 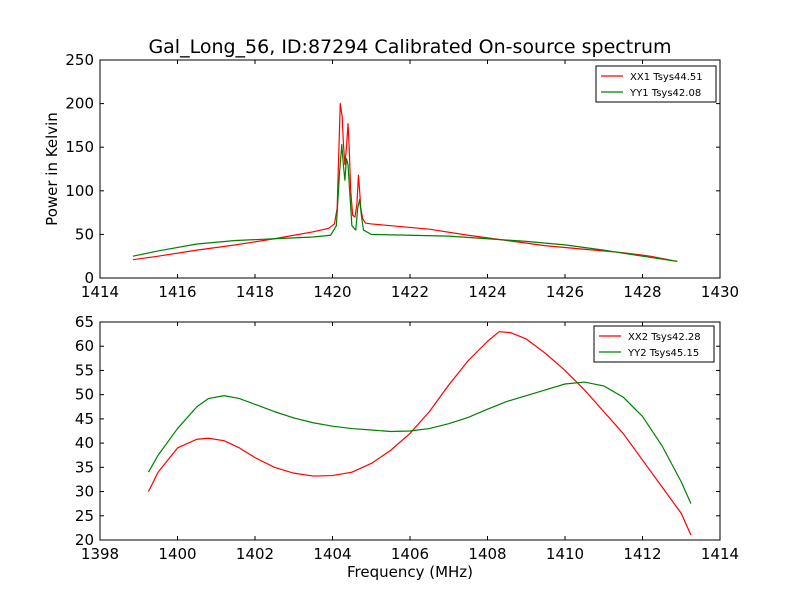 I want to click on y-tick-label: 200, so click(x=79, y=104).